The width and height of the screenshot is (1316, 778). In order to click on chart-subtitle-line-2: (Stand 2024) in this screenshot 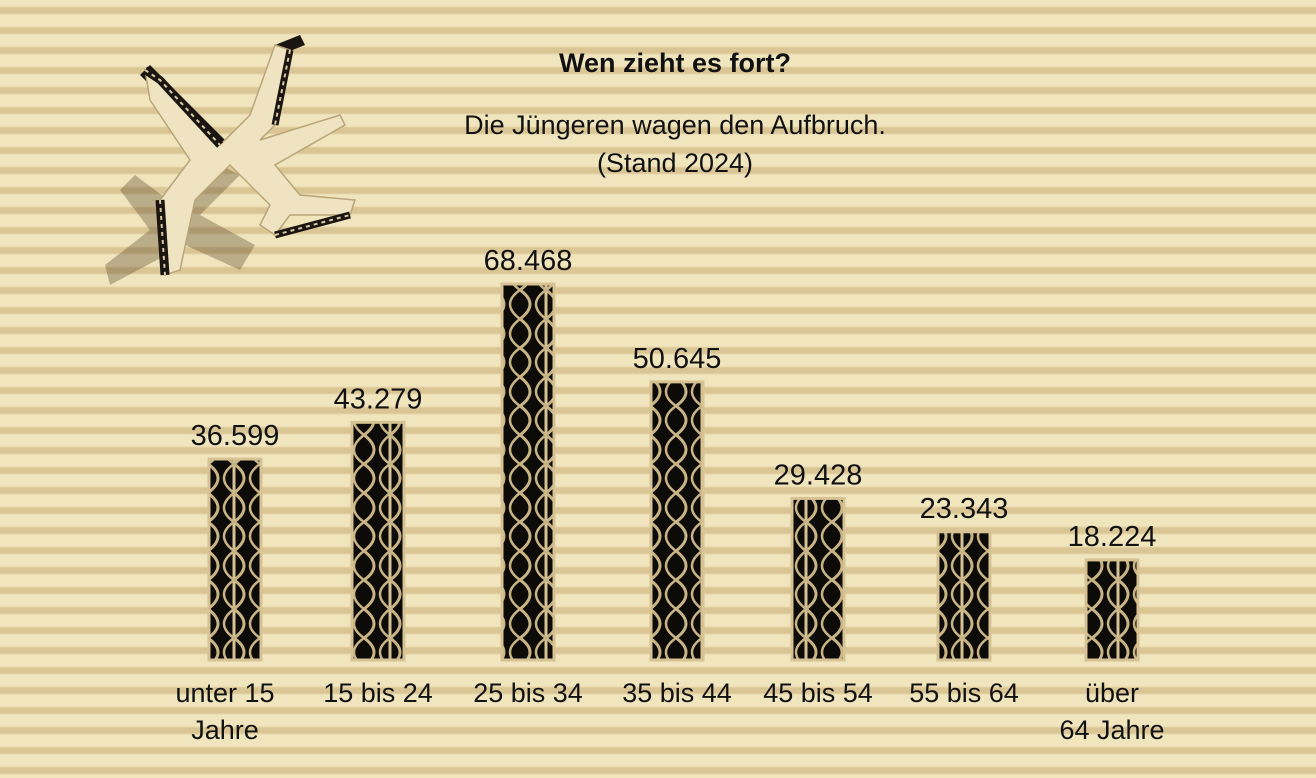, I will do `click(675, 163)`.